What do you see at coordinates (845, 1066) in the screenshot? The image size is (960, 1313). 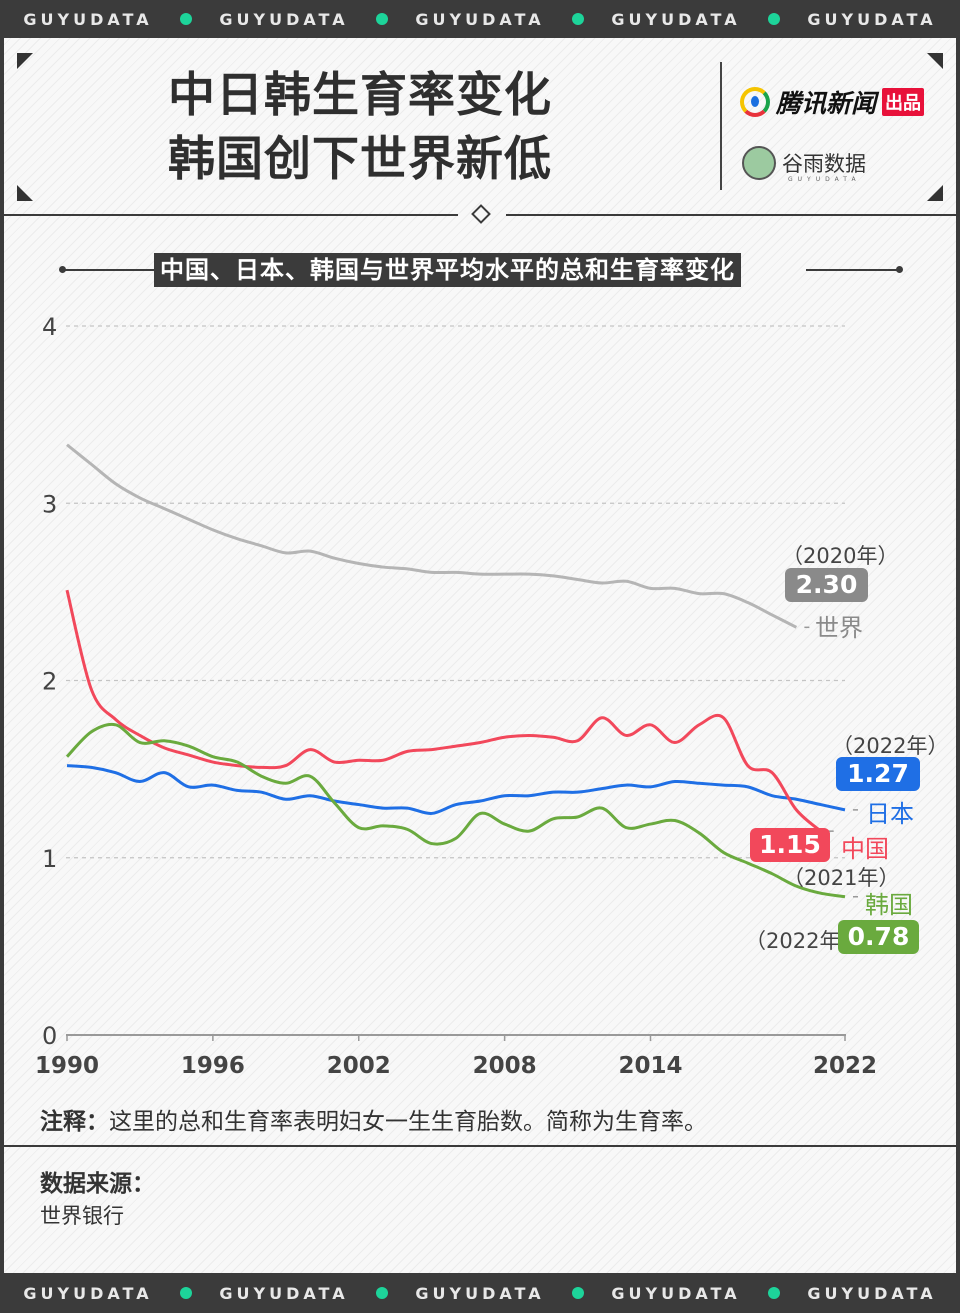 I see `x-tick-label: 2022` at bounding box center [845, 1066].